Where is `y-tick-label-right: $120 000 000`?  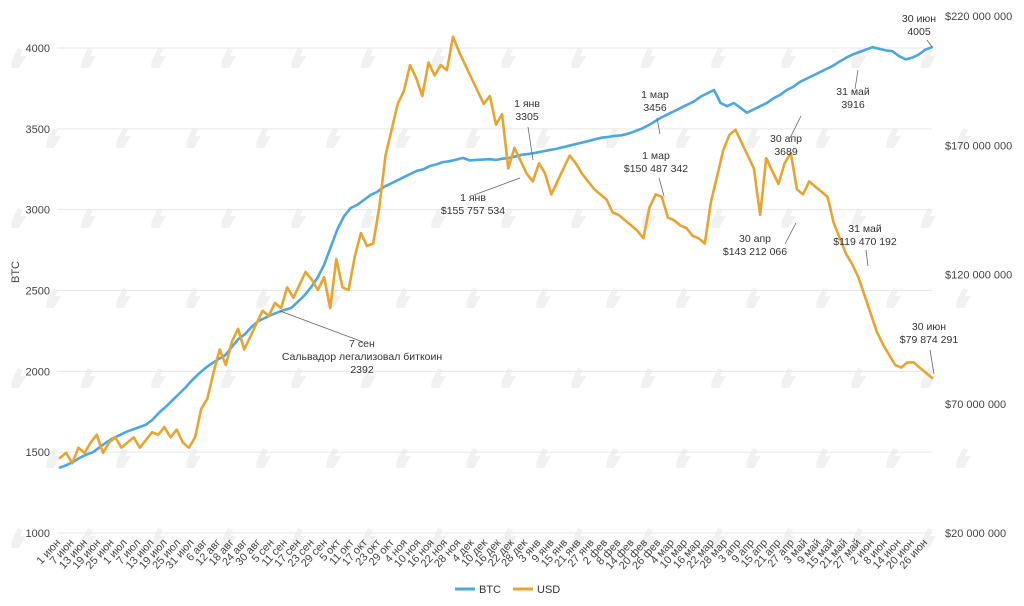 y-tick-label-right: $120 000 000 is located at coordinates (978, 276).